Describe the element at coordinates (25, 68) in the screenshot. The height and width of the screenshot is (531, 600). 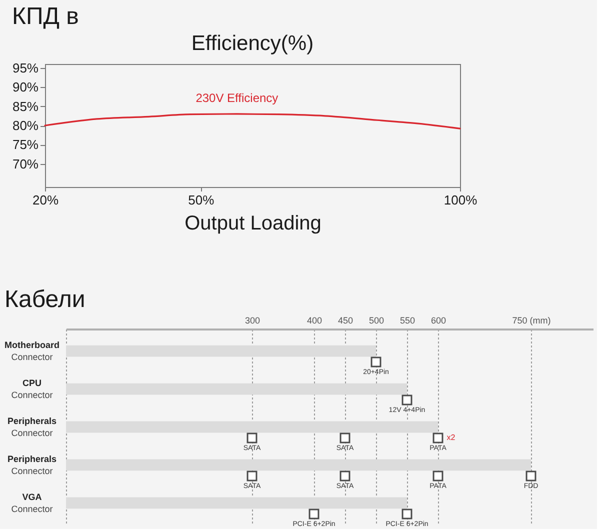
I see `y-tick-label: 95%` at that location.